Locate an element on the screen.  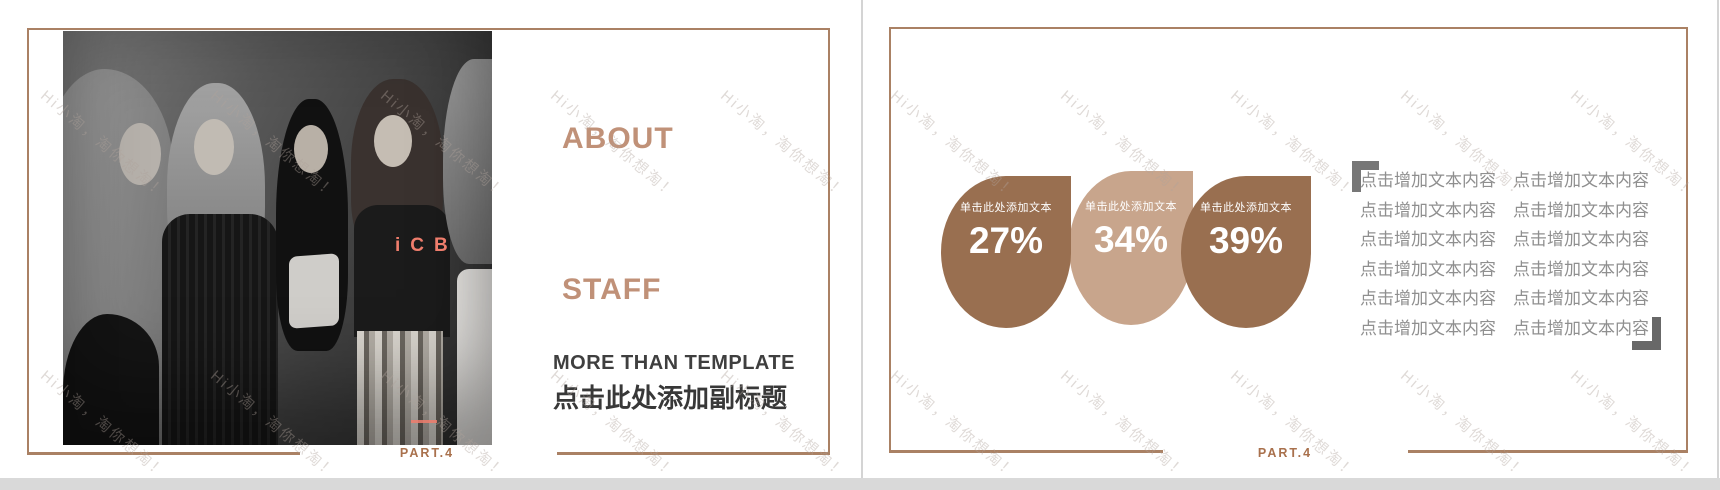
model-4-face is located at coordinates (393, 141).